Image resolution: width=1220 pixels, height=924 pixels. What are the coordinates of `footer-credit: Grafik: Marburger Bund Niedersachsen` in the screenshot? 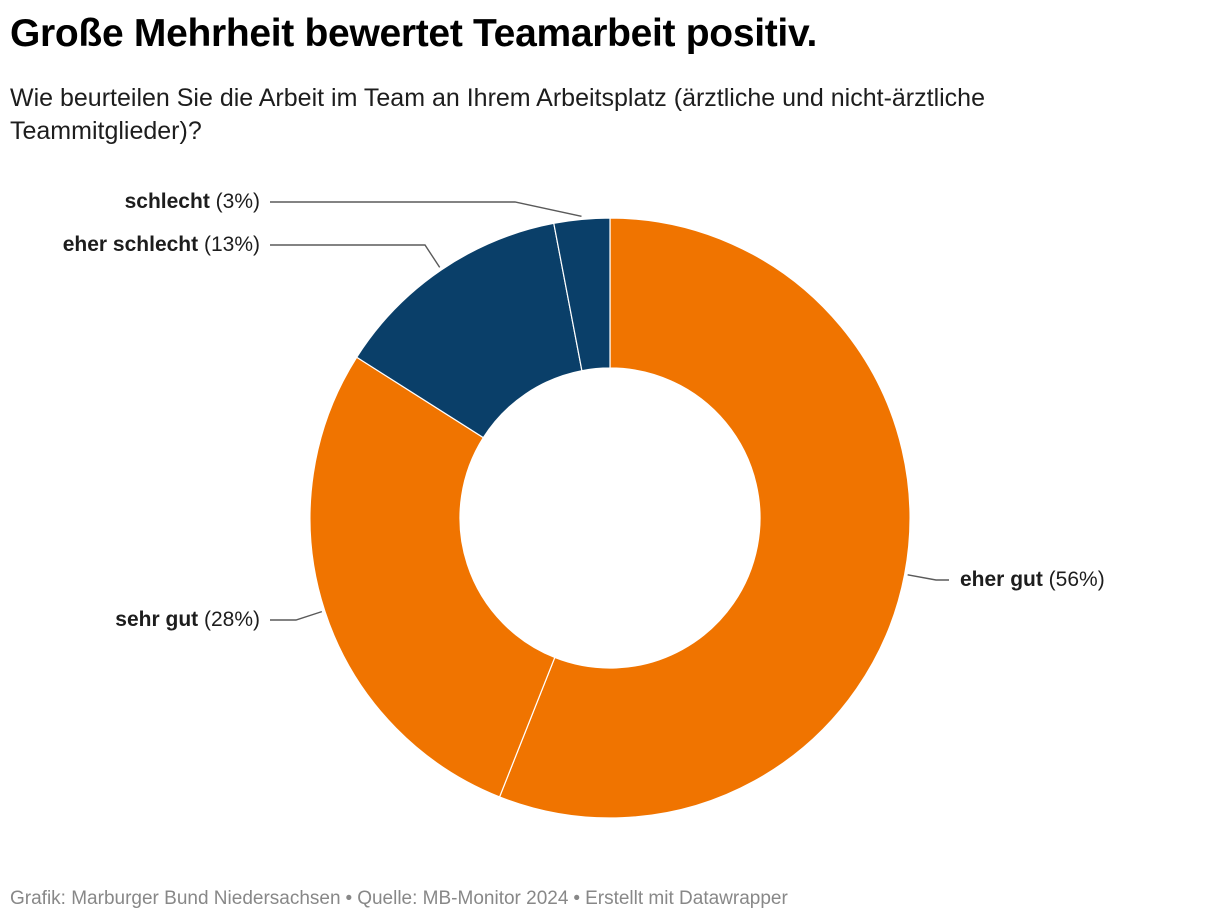 It's located at (175, 898).